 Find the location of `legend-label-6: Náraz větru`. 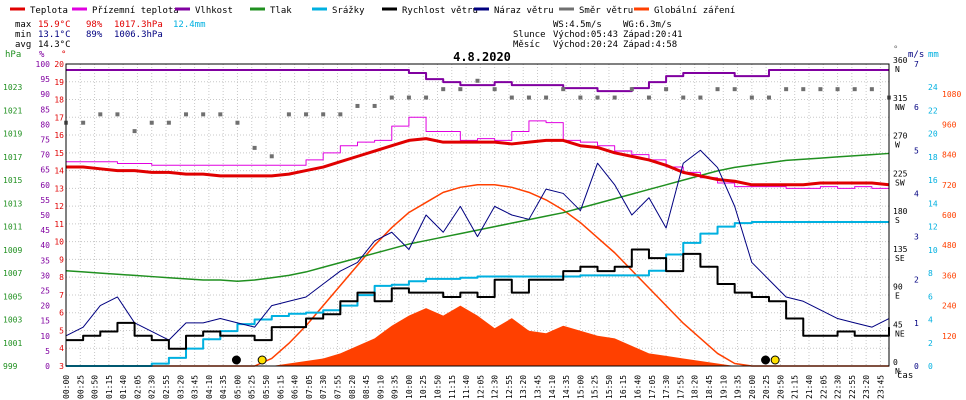

legend-label-6: Náraz větru is located at coordinates (524, 11).